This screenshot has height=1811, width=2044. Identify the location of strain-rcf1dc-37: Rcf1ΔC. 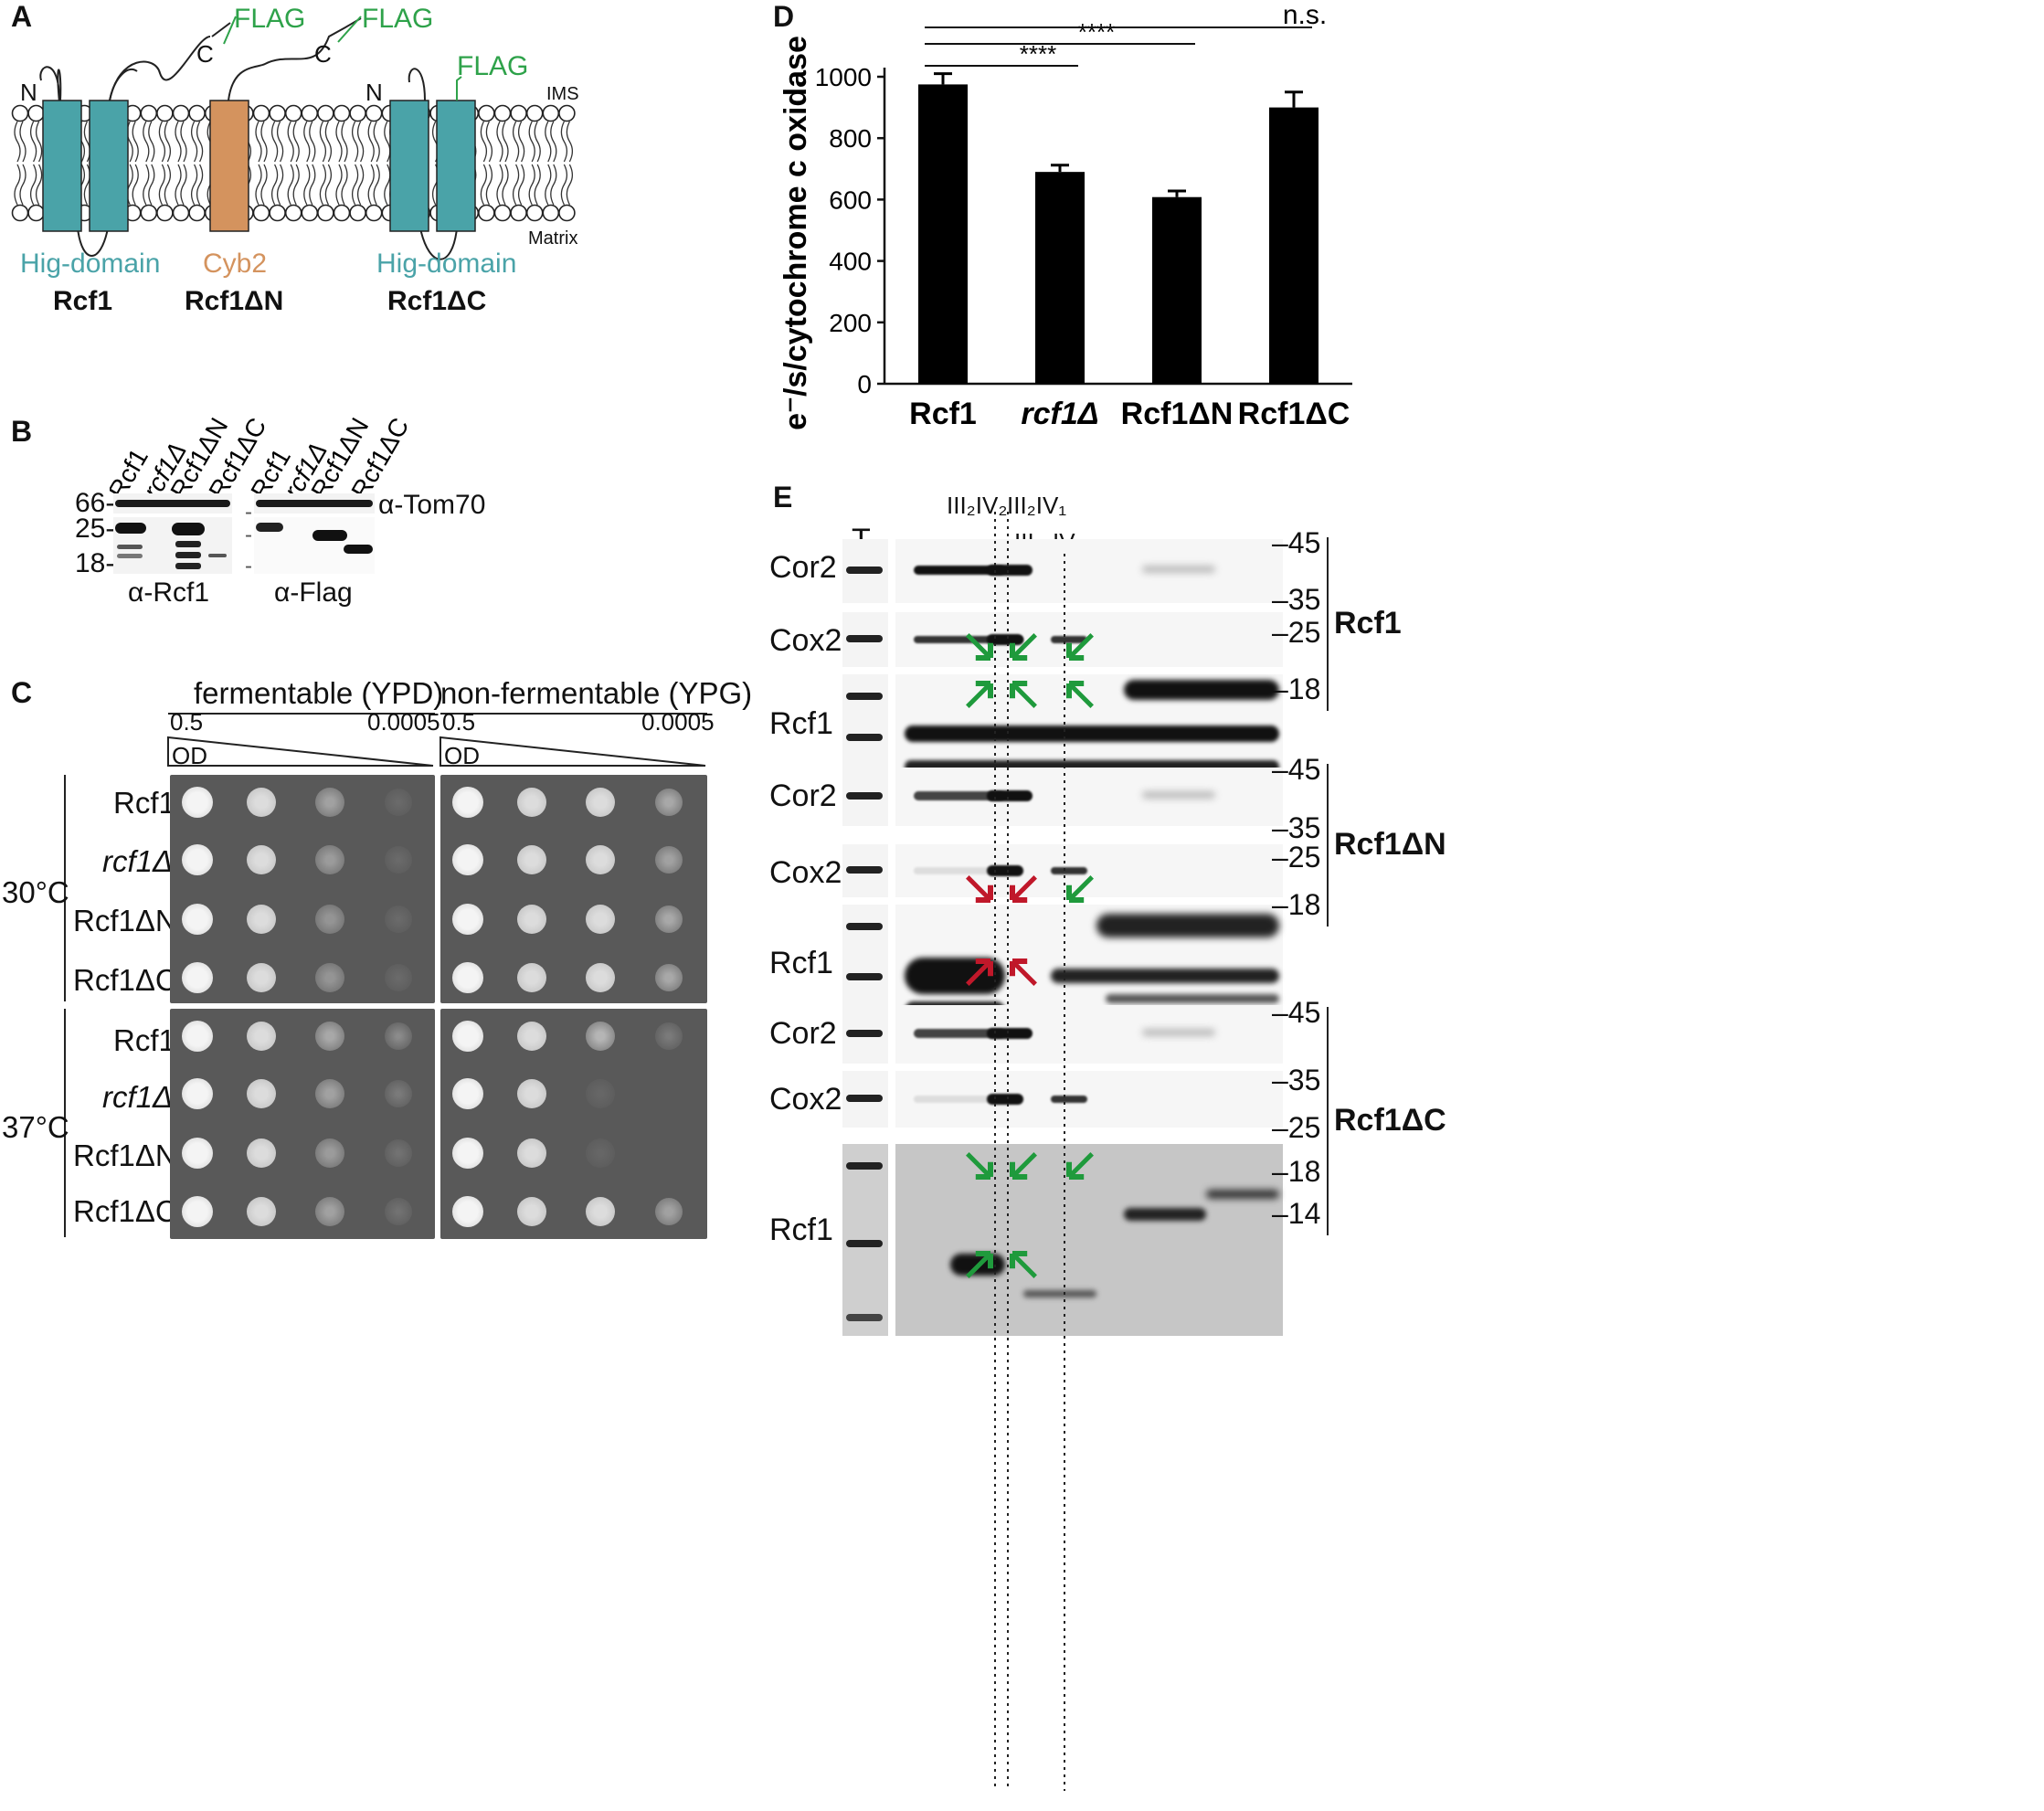
(125, 1211).